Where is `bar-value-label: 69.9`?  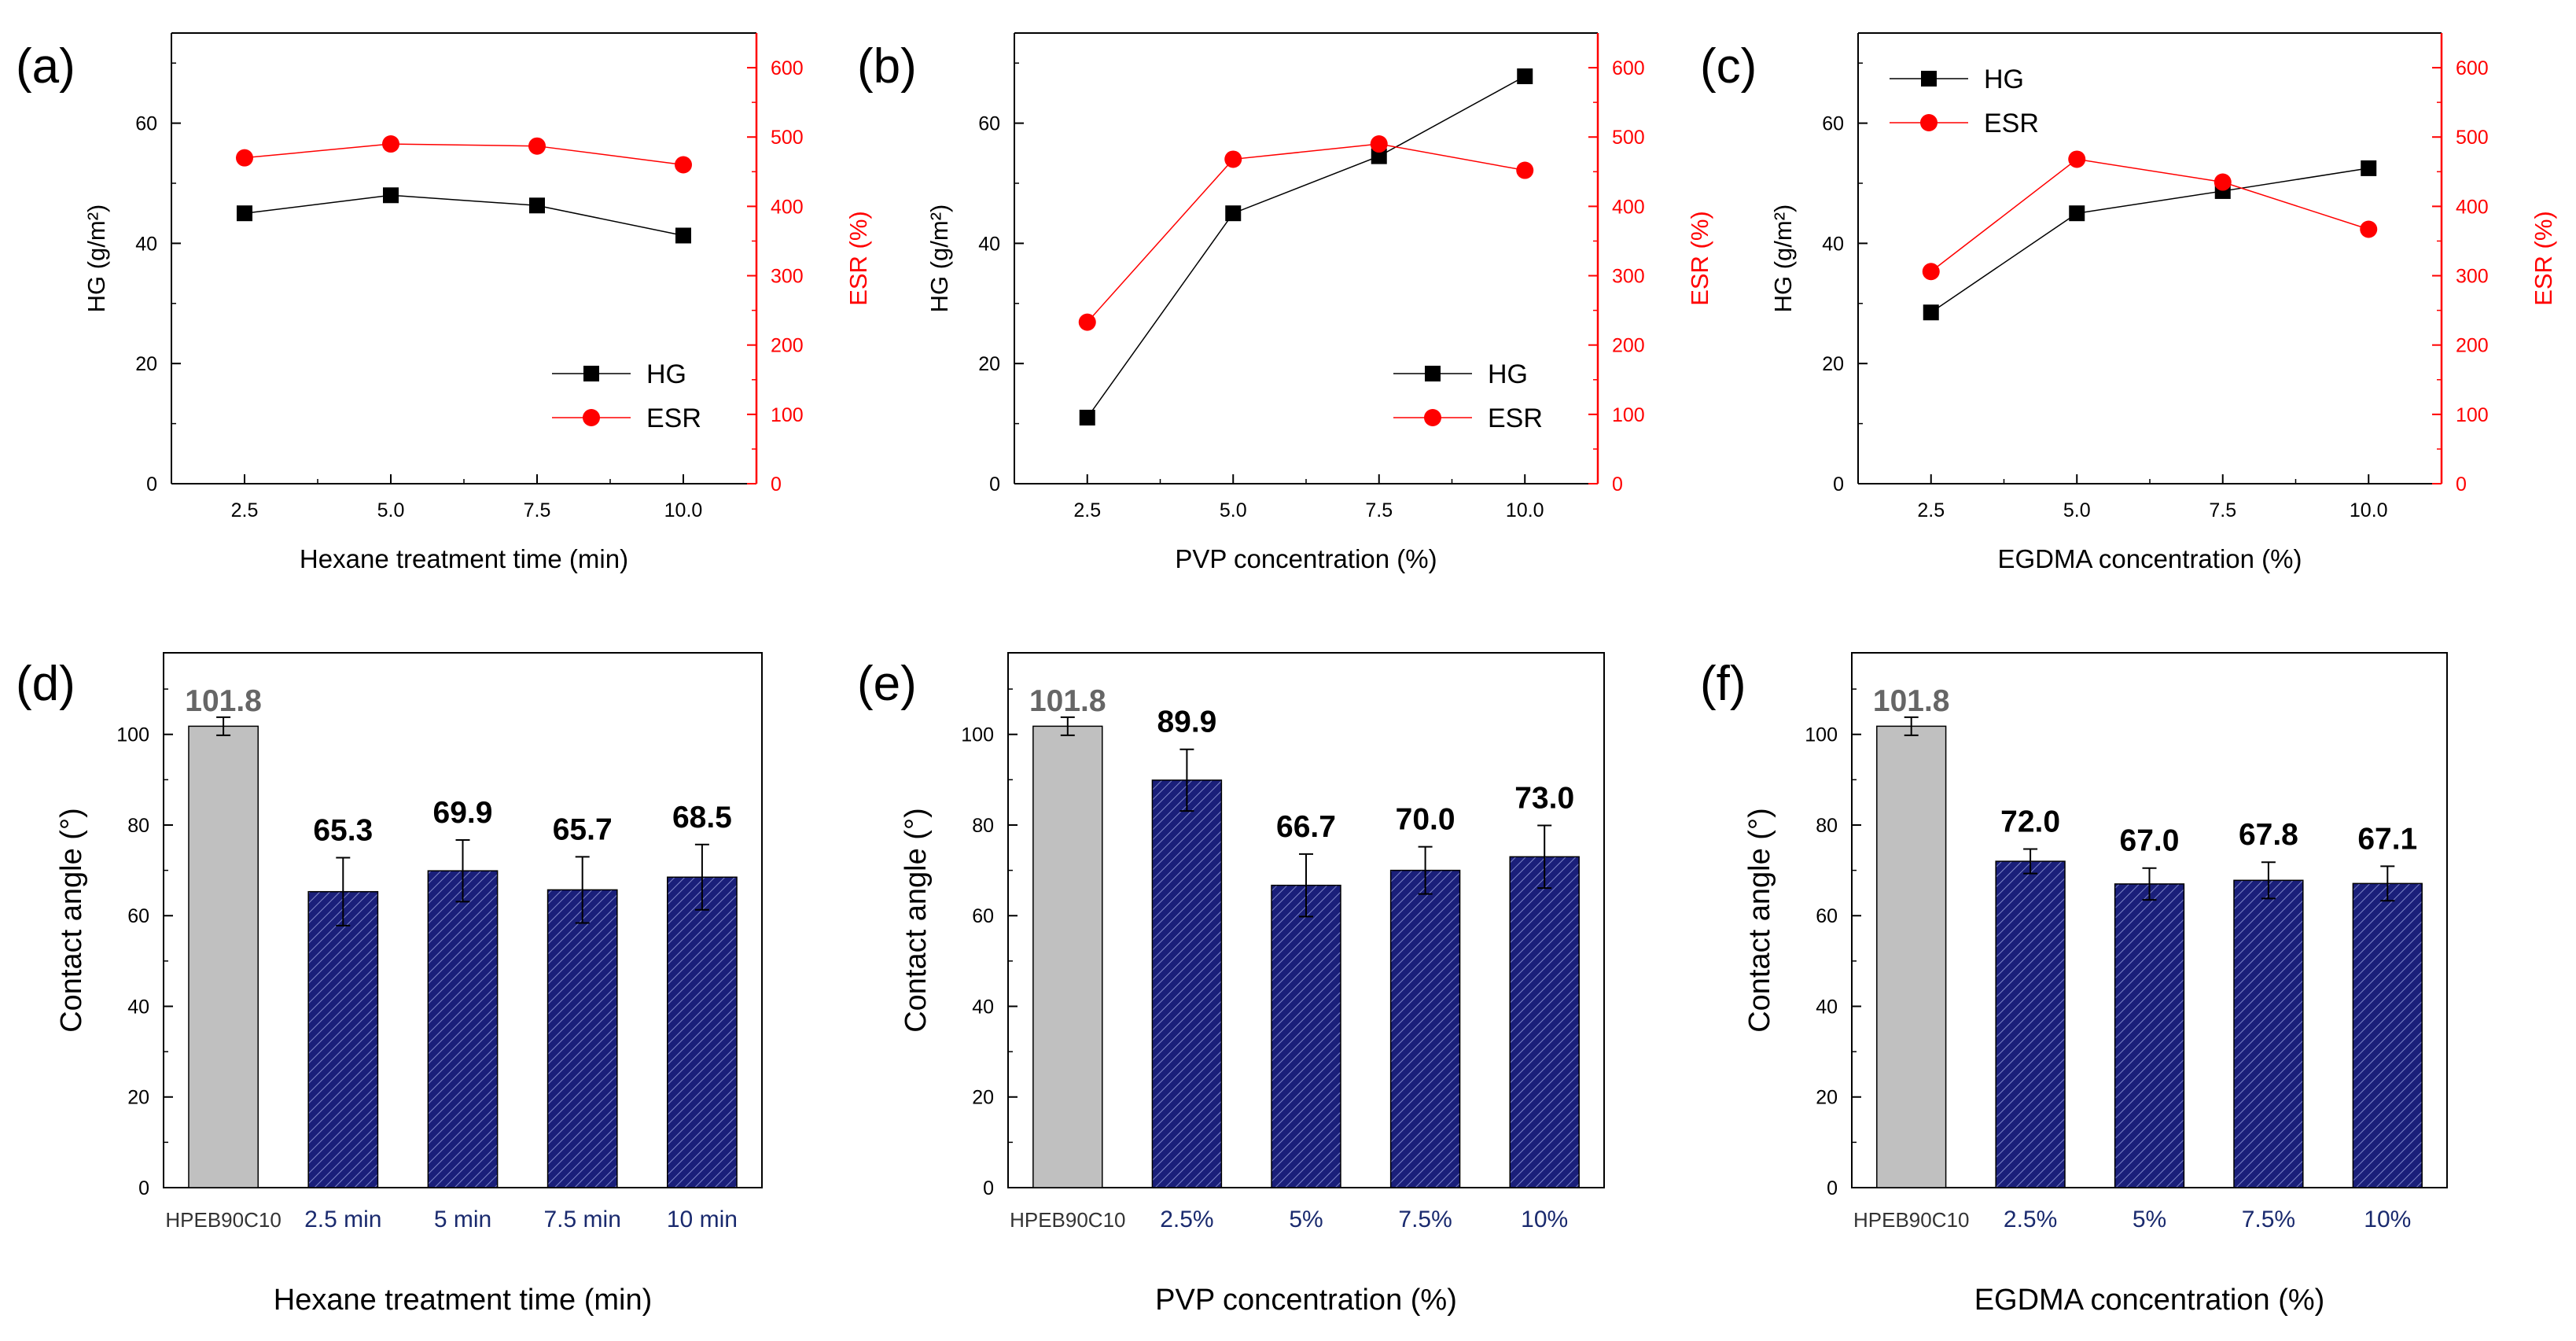 bar-value-label: 69.9 is located at coordinates (463, 813).